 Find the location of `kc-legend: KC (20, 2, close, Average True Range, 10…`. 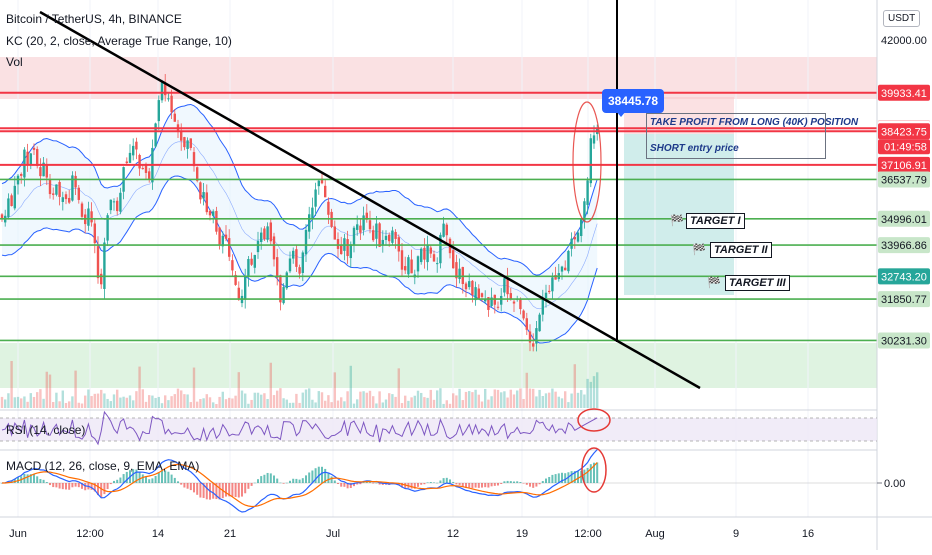

kc-legend: KC (20, 2, close, Average True Range, 10… is located at coordinates (119, 41).